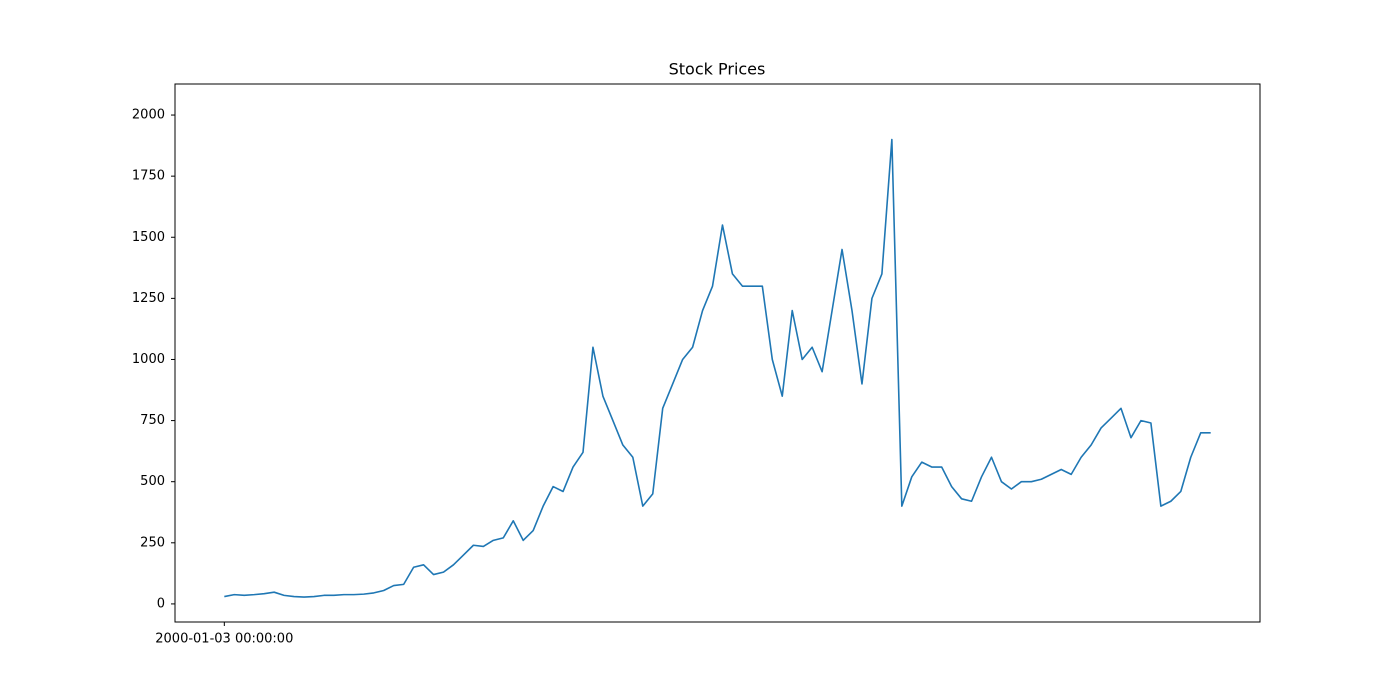  I want to click on y-tick-label: 1500, so click(148, 237).